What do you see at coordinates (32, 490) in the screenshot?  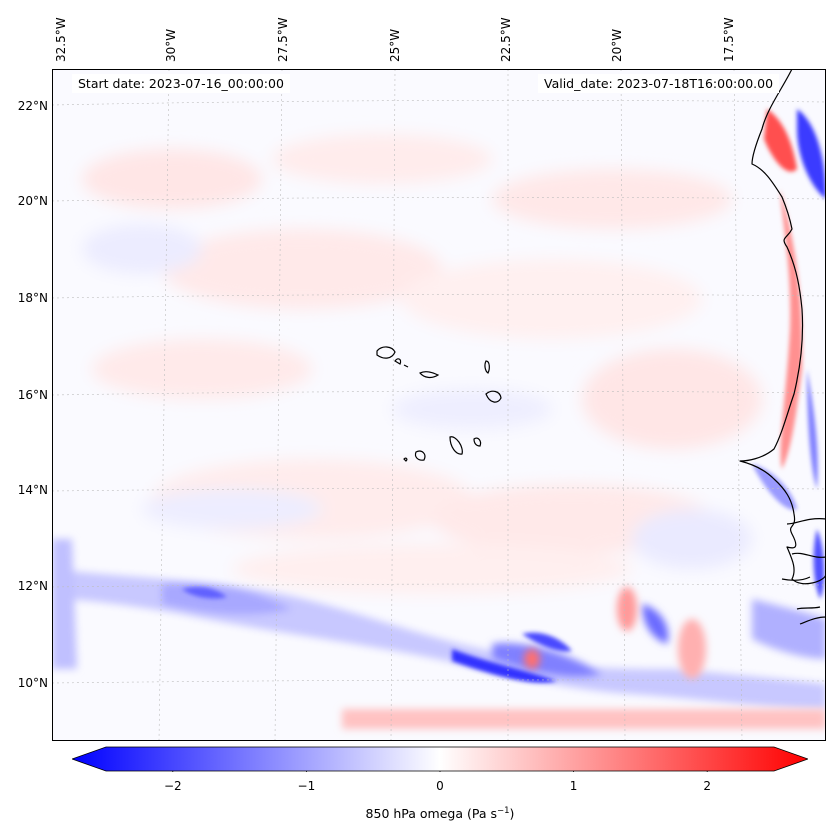 I see `lat-label-14n: 14°N` at bounding box center [32, 490].